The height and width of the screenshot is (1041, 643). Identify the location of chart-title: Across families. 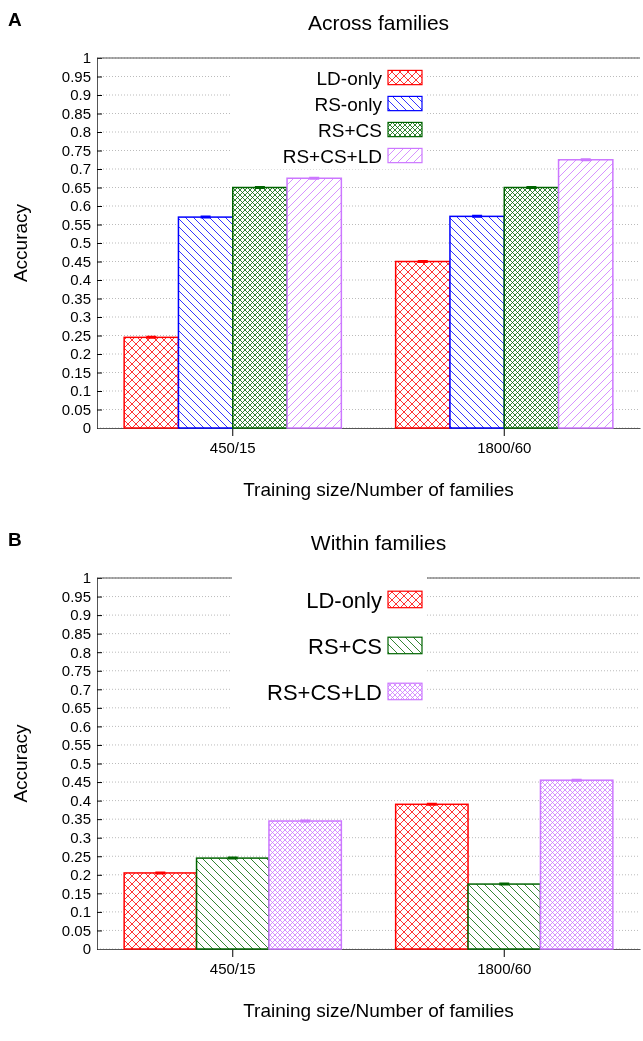
(378, 22).